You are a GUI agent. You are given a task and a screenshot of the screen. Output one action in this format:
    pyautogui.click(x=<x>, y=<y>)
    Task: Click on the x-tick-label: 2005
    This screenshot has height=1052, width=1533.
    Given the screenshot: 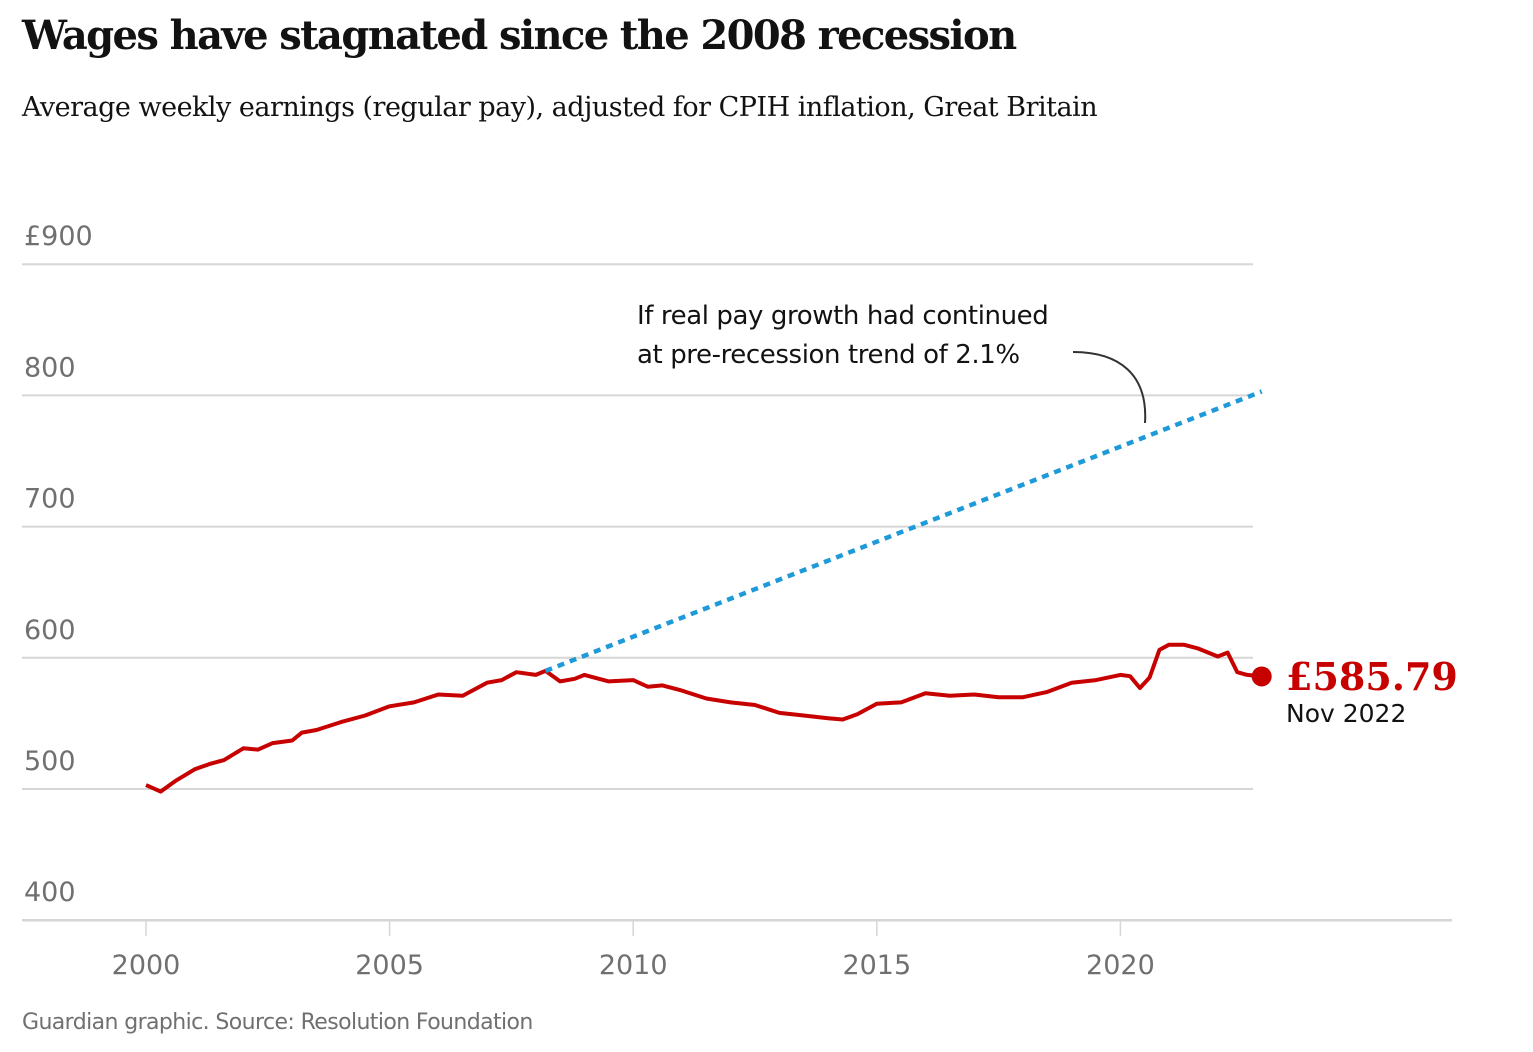 What is the action you would take?
    pyautogui.click(x=389, y=965)
    